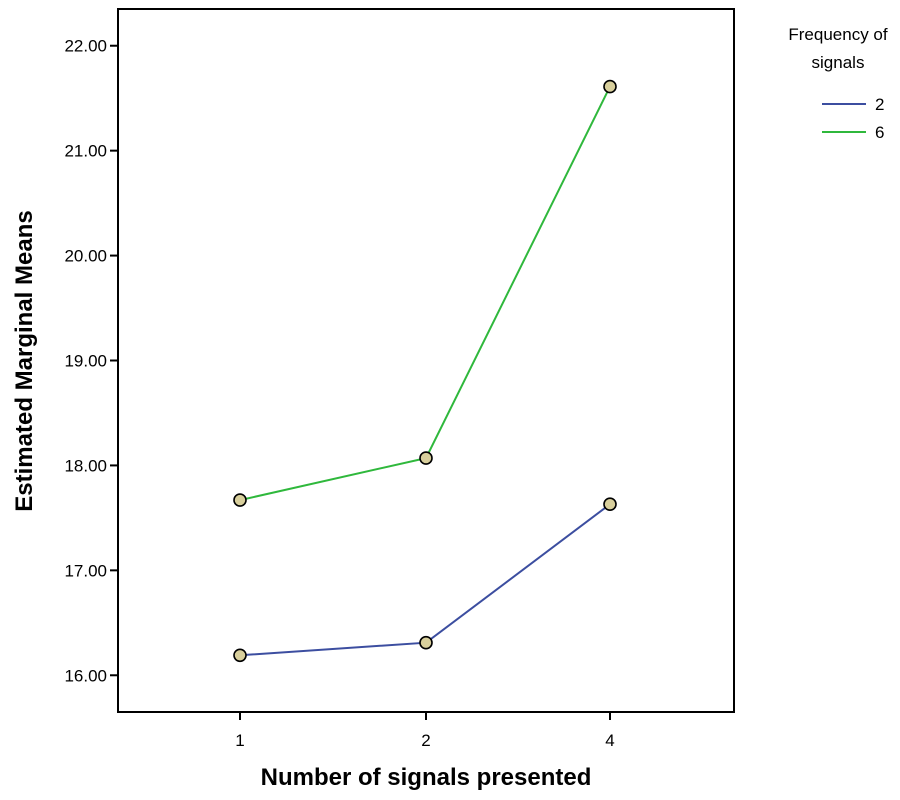 The image size is (900, 800). I want to click on x-tick-label: 2, so click(425, 740).